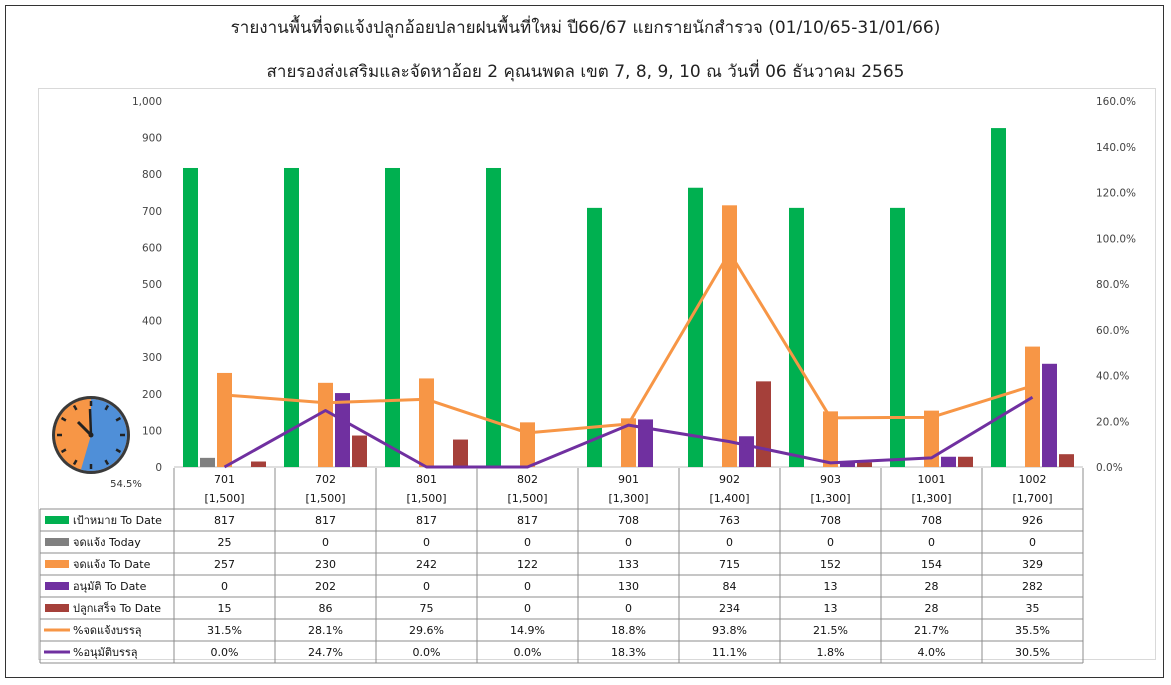 The image size is (1171, 685). I want to click on table-cell-value: 93.8%, so click(729, 630).